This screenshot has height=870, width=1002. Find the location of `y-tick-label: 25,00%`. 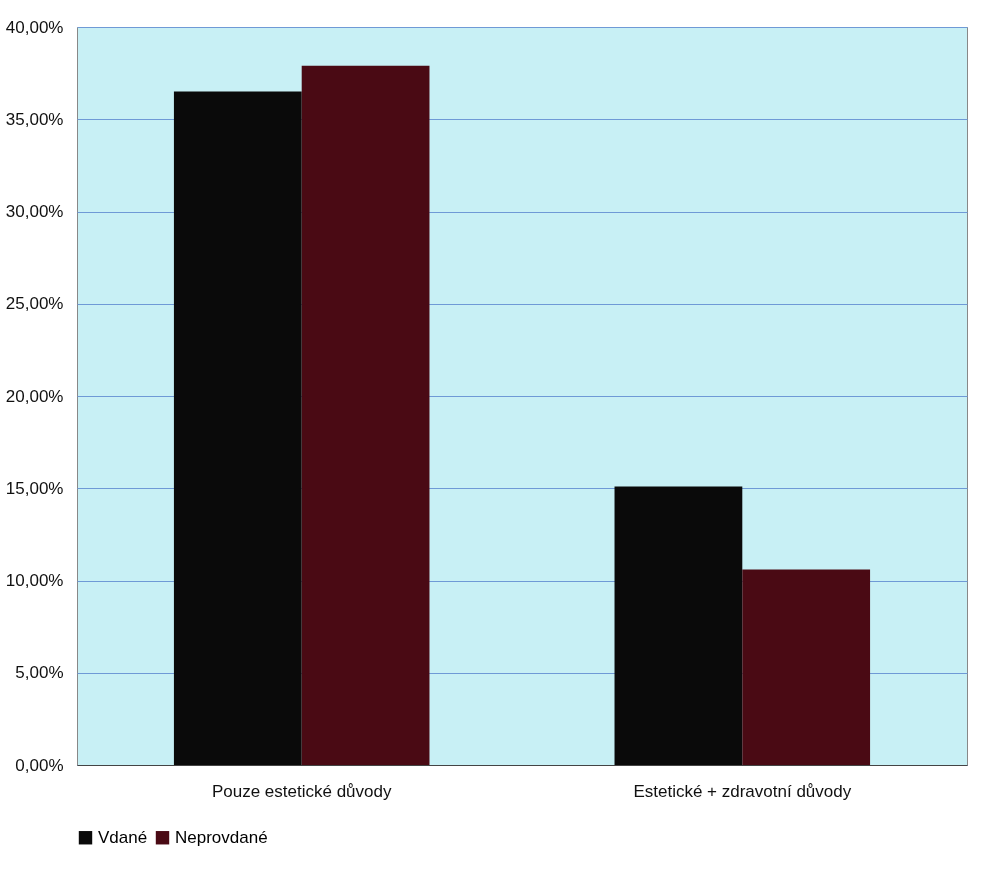

y-tick-label: 25,00% is located at coordinates (34, 304).